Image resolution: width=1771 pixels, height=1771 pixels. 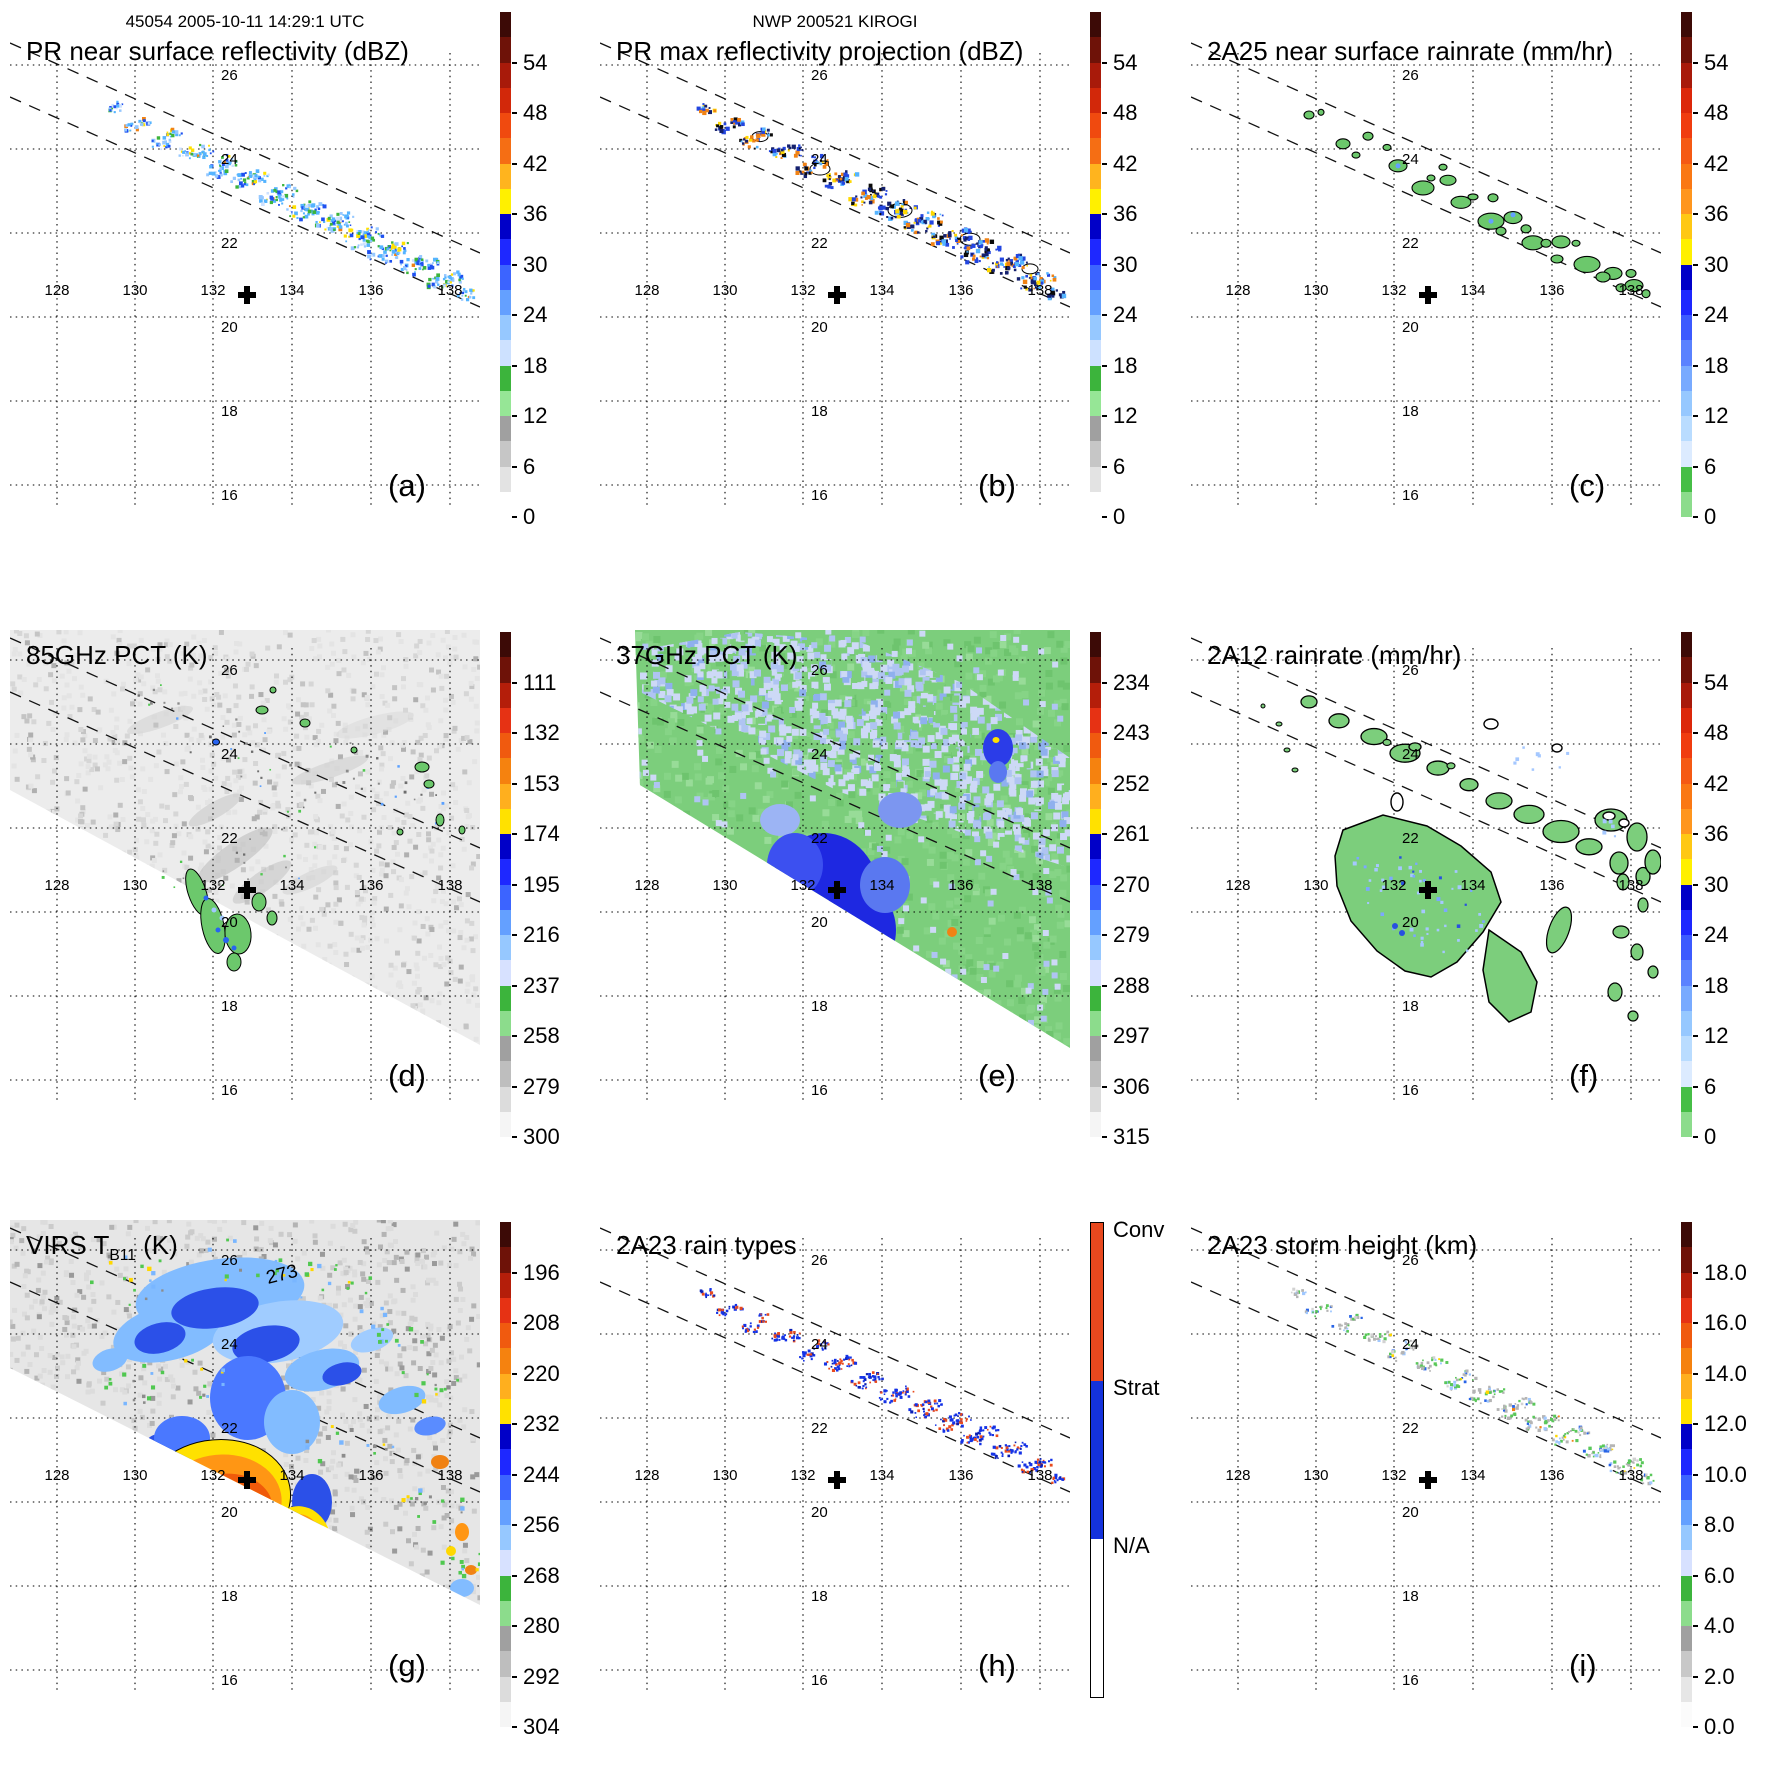 What do you see at coordinates (407, 1075) in the screenshot?
I see `panel-letter: (d)` at bounding box center [407, 1075].